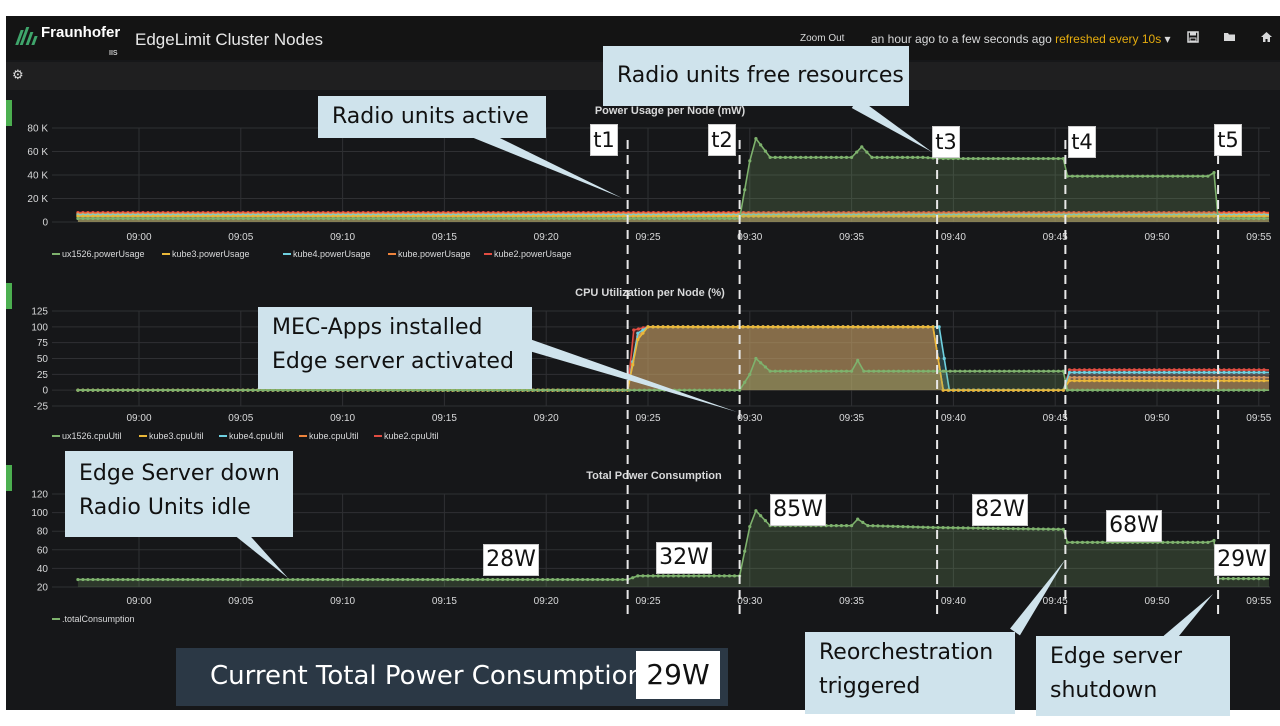 Image resolution: width=1280 pixels, height=726 pixels. What do you see at coordinates (342, 601) in the screenshot?
I see `x-tick-label: 09:10` at bounding box center [342, 601].